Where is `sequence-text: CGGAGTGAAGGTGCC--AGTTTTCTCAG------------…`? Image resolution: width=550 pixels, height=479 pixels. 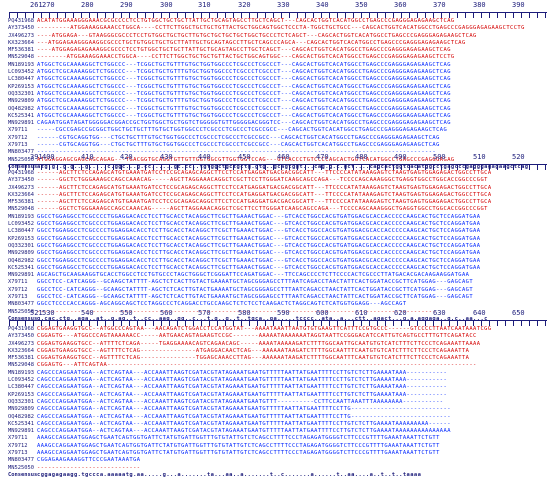 sequence-text: CGGAGTGAAGGTGCC--AGTTTTCTCAG------------… is located at coordinates (253, 350).